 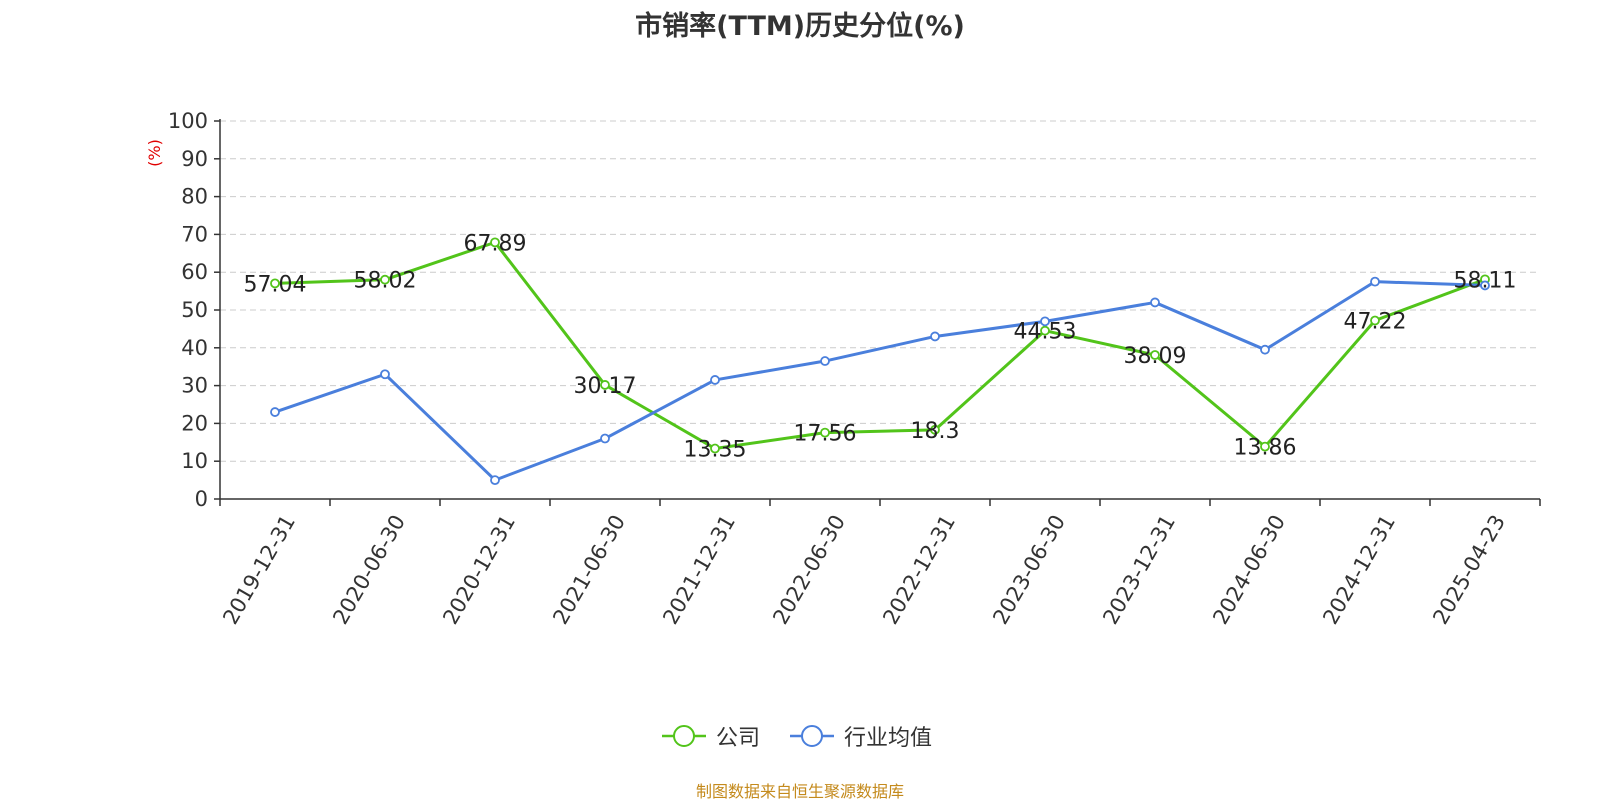 I want to click on x-tick-label: 2020-06-30, so click(x=369, y=570).